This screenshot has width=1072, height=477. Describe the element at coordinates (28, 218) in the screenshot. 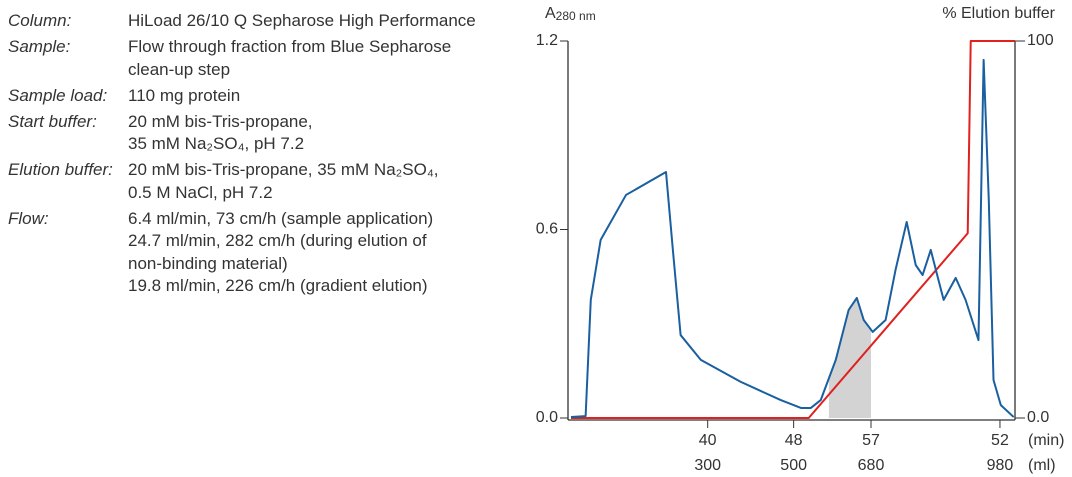

I see `condition-key: Flow:` at that location.